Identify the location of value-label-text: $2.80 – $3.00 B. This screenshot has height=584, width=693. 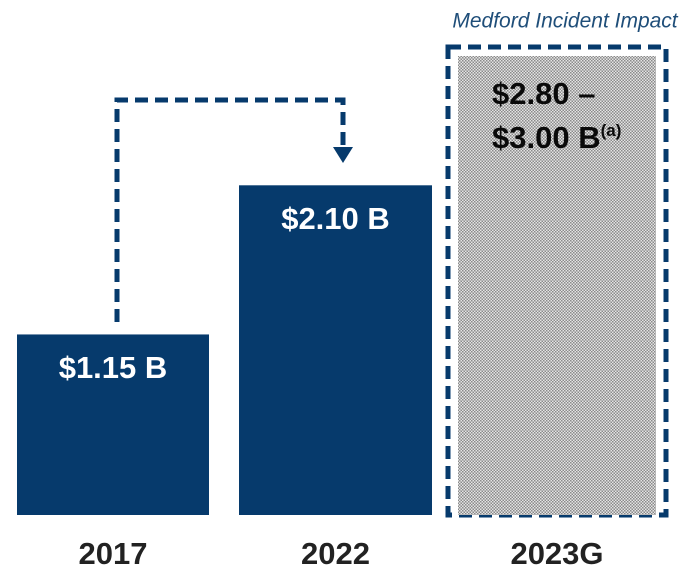
(546, 115).